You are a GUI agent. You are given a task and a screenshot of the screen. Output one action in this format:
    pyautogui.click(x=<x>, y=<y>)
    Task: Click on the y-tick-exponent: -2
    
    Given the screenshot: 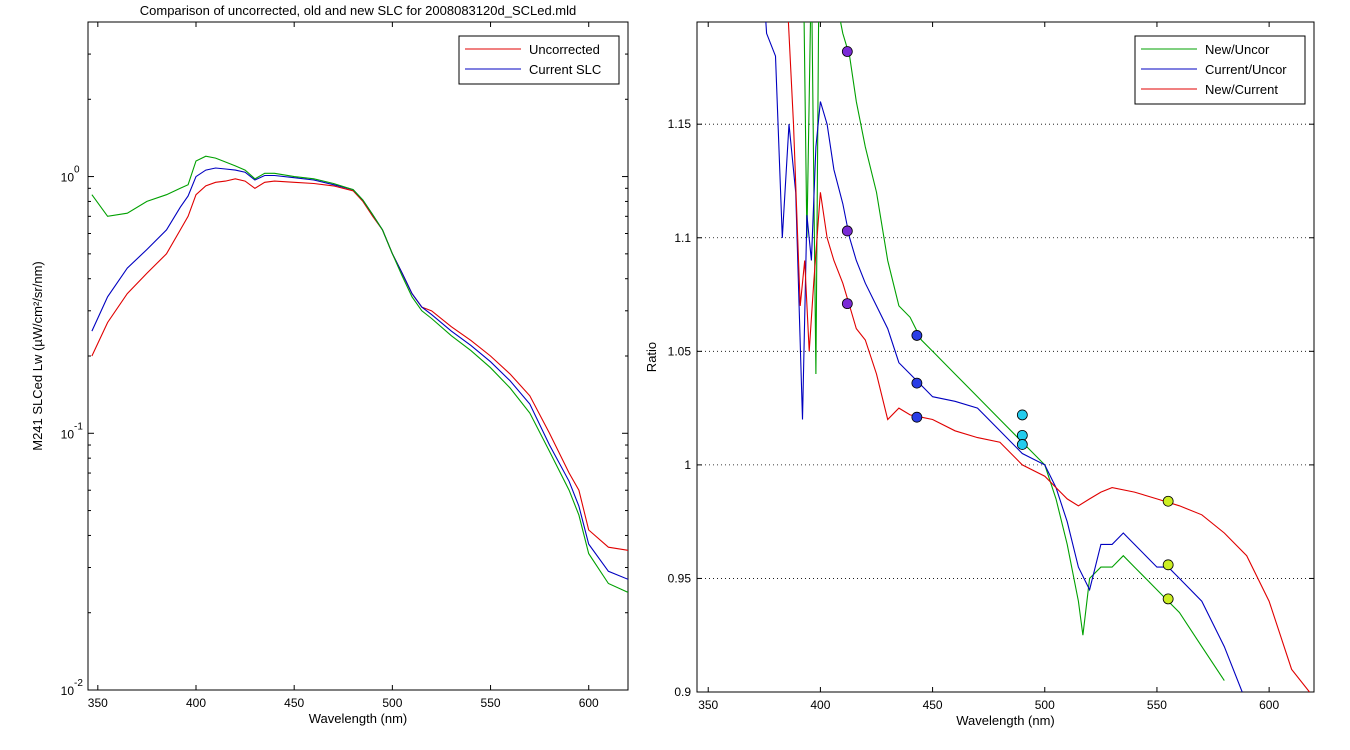 What is the action you would take?
    pyautogui.click(x=78, y=683)
    